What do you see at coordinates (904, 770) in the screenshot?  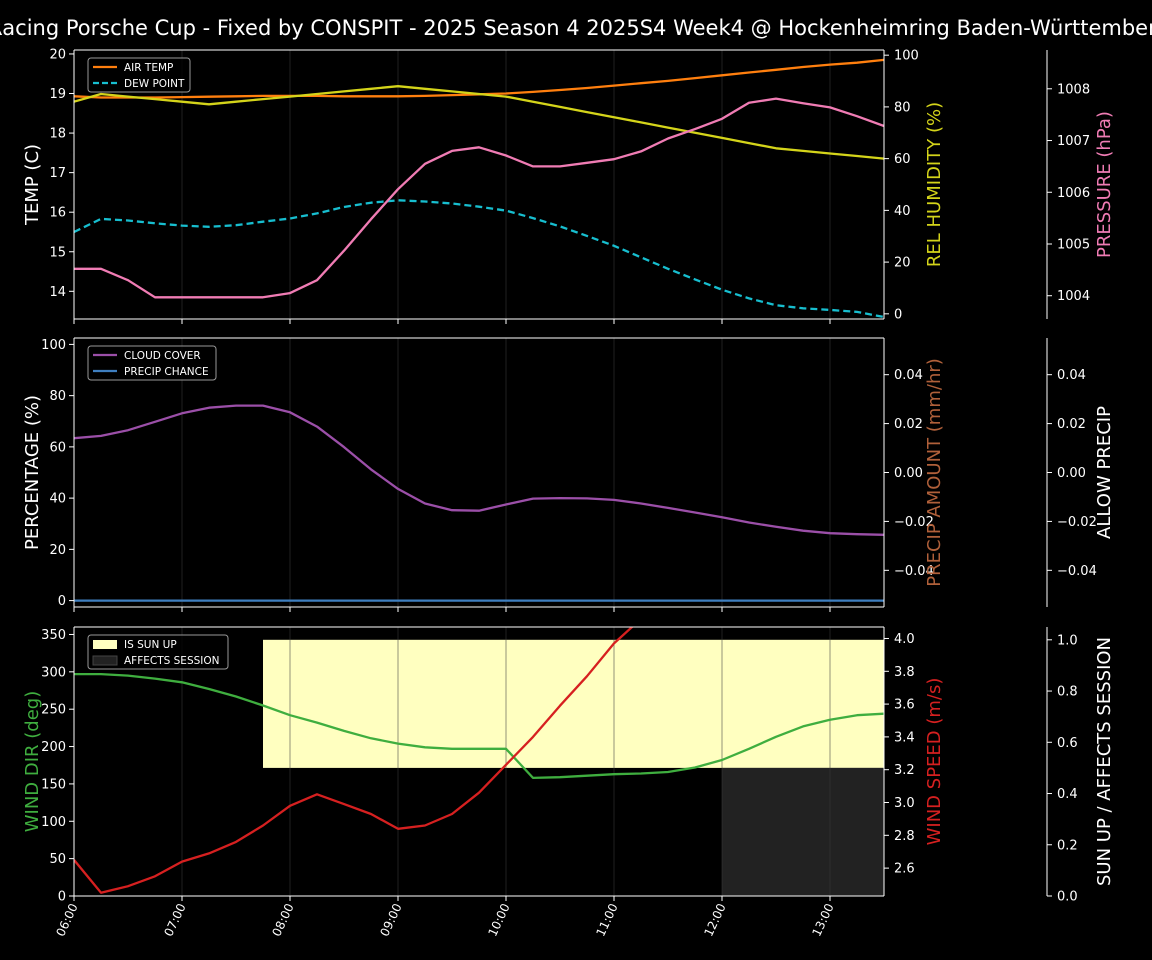 I see `y2-tick-label: 3.2` at bounding box center [904, 770].